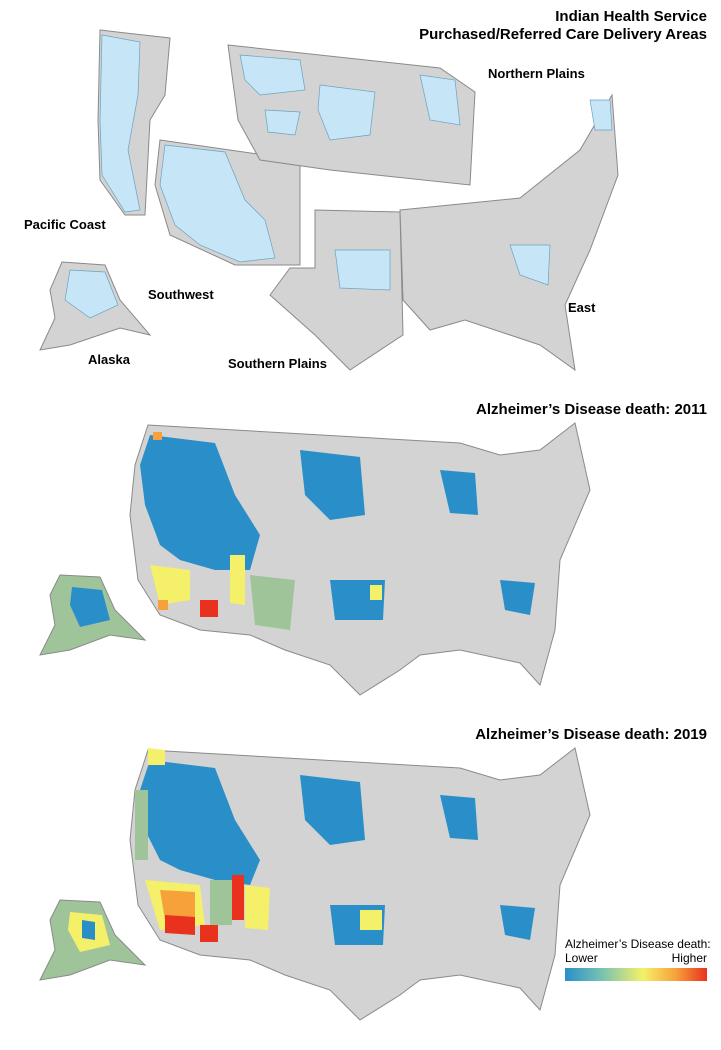 This screenshot has height=1050, width=721. I want to click on west-blue-2019, so click(200, 822).